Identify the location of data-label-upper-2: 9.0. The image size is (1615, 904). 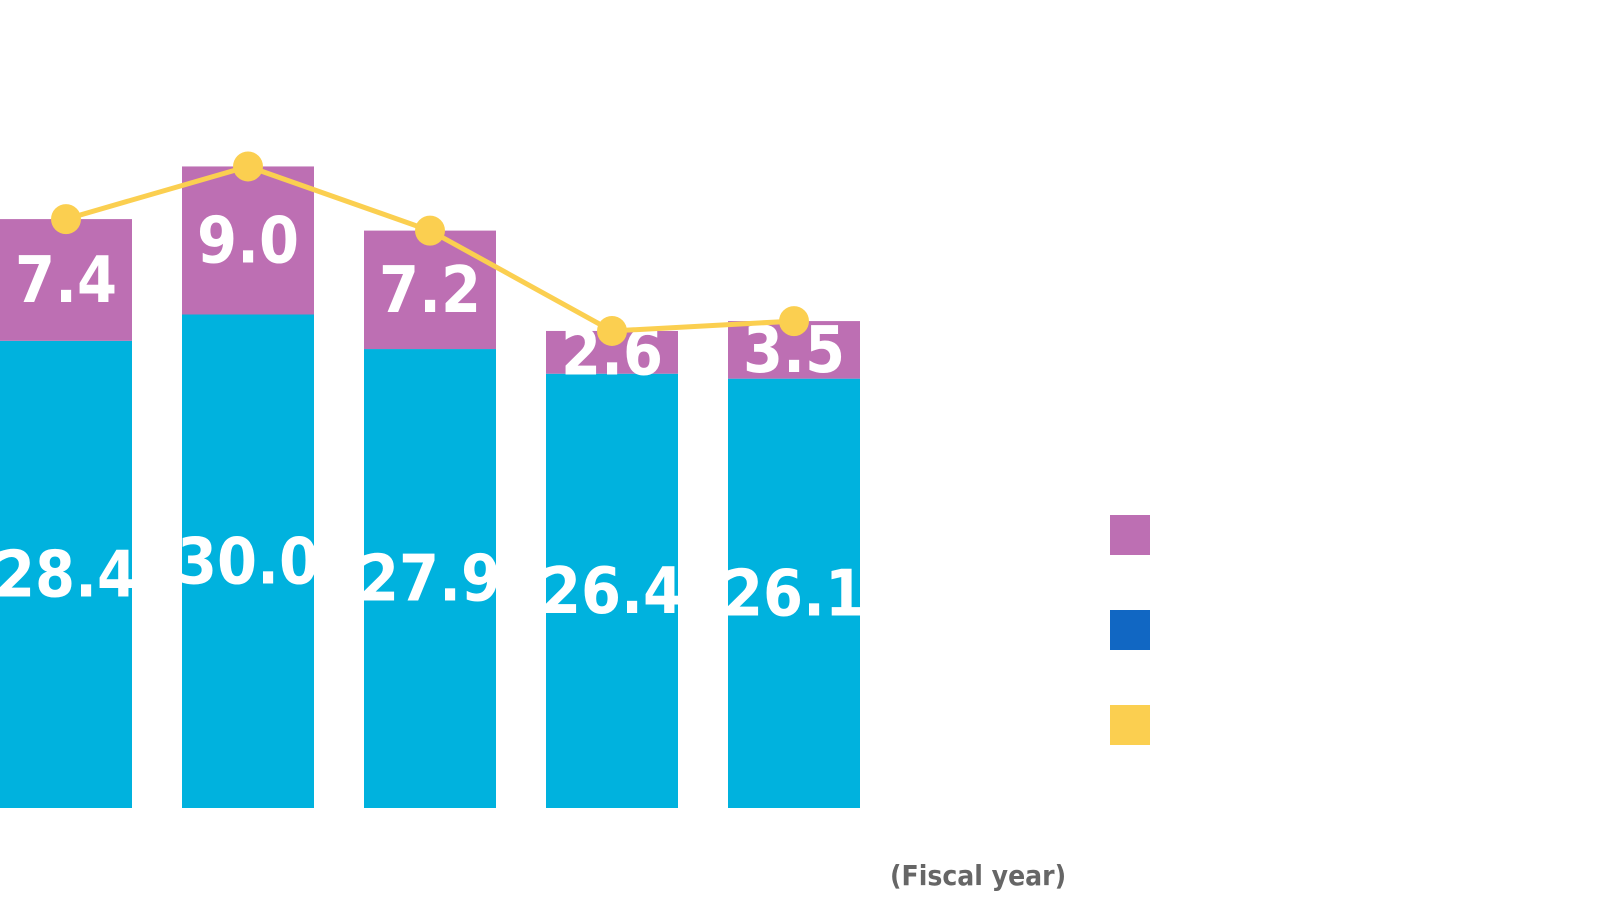
(248, 241).